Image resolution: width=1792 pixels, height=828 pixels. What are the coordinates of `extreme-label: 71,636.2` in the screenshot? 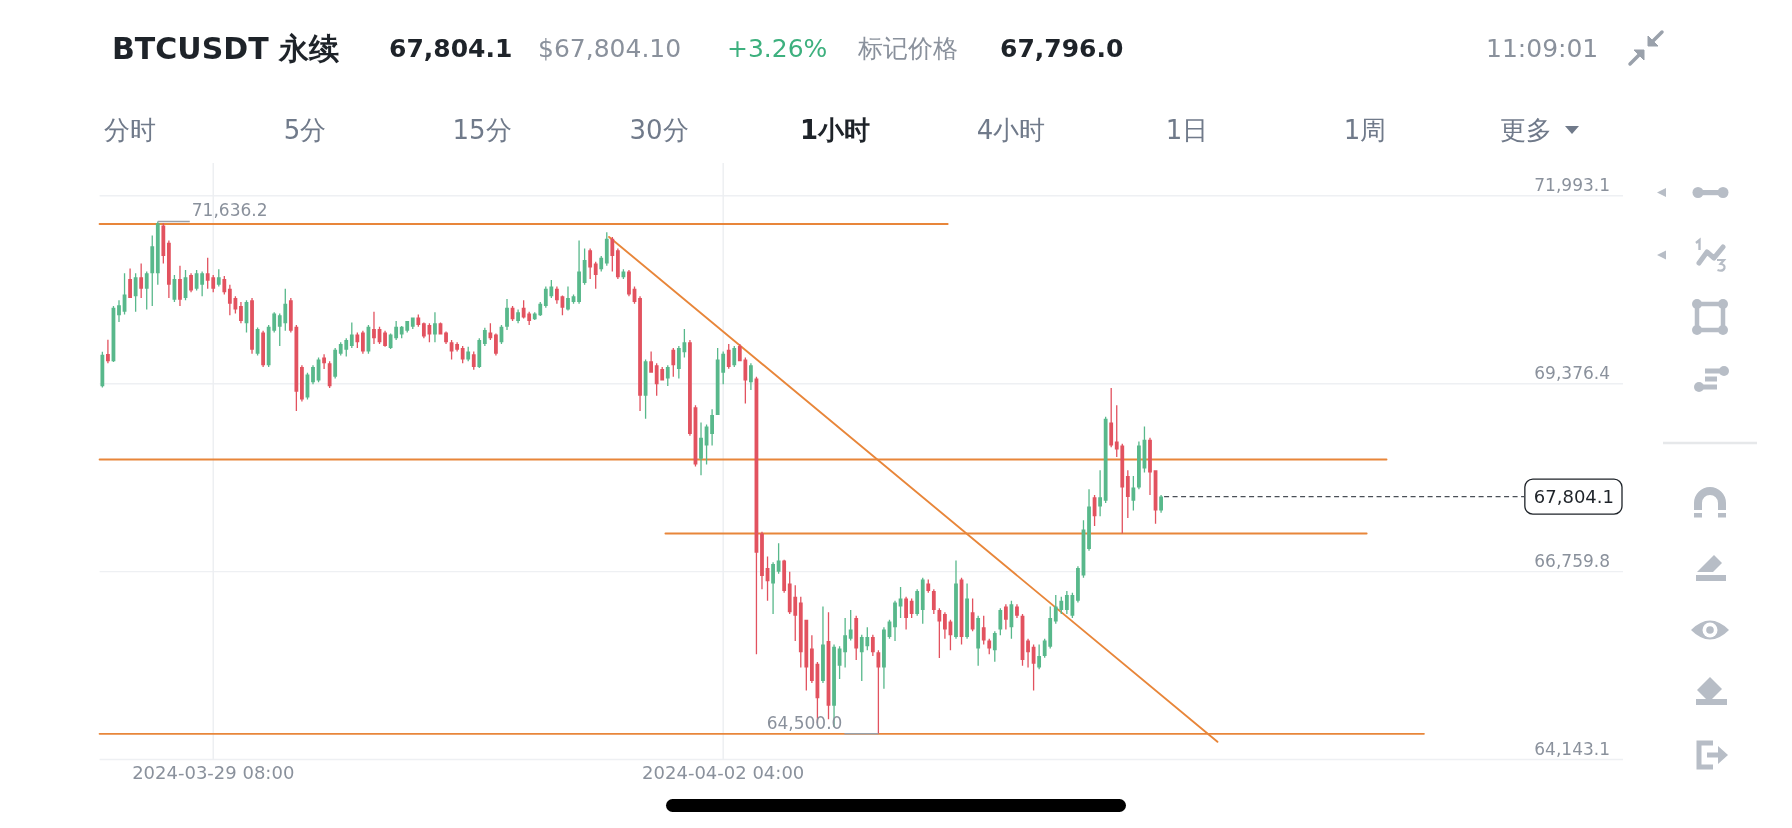 It's located at (212, 211).